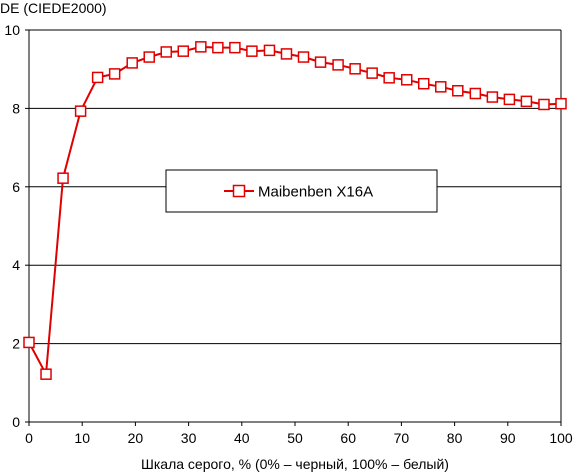 The image size is (573, 472). I want to click on legend-marker, so click(239, 191).